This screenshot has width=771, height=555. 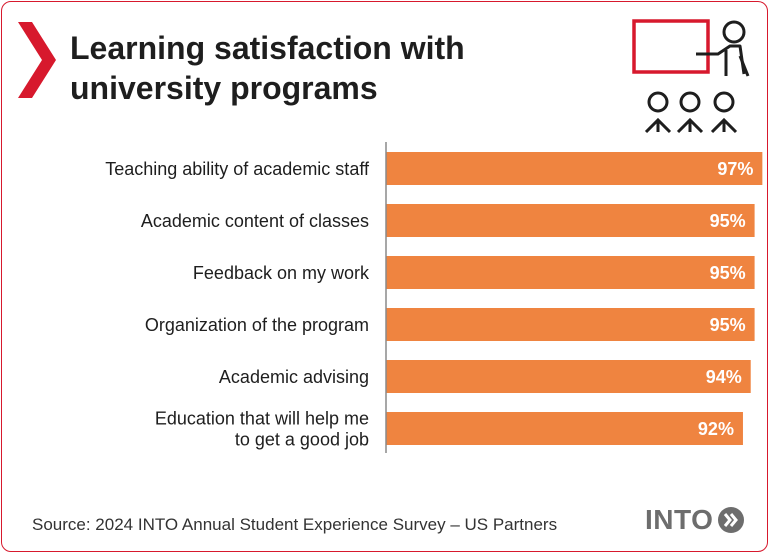 I want to click on category-label-5-line-1: to get a good job, so click(x=302, y=440).